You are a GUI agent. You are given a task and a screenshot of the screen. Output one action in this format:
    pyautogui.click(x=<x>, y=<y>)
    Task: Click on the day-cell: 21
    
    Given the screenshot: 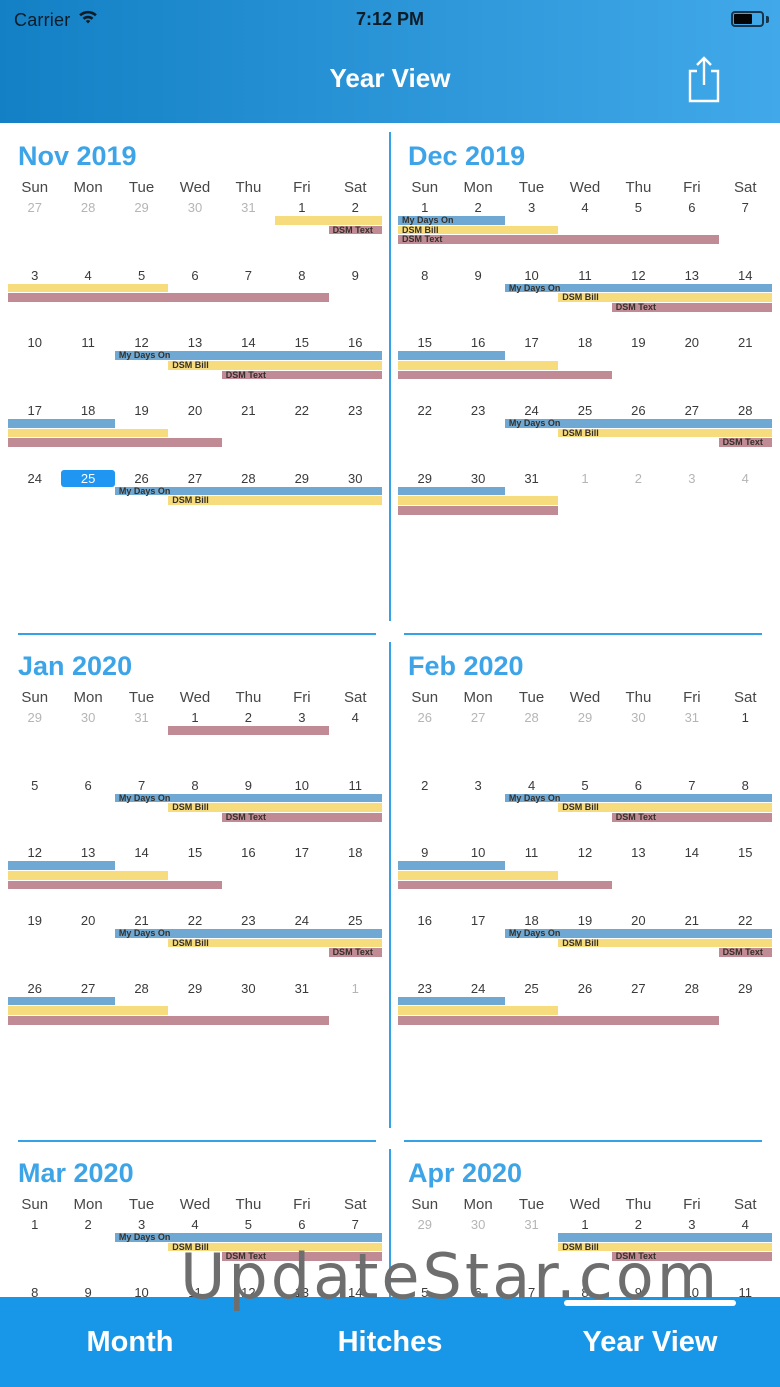 What is the action you would take?
    pyautogui.click(x=141, y=921)
    